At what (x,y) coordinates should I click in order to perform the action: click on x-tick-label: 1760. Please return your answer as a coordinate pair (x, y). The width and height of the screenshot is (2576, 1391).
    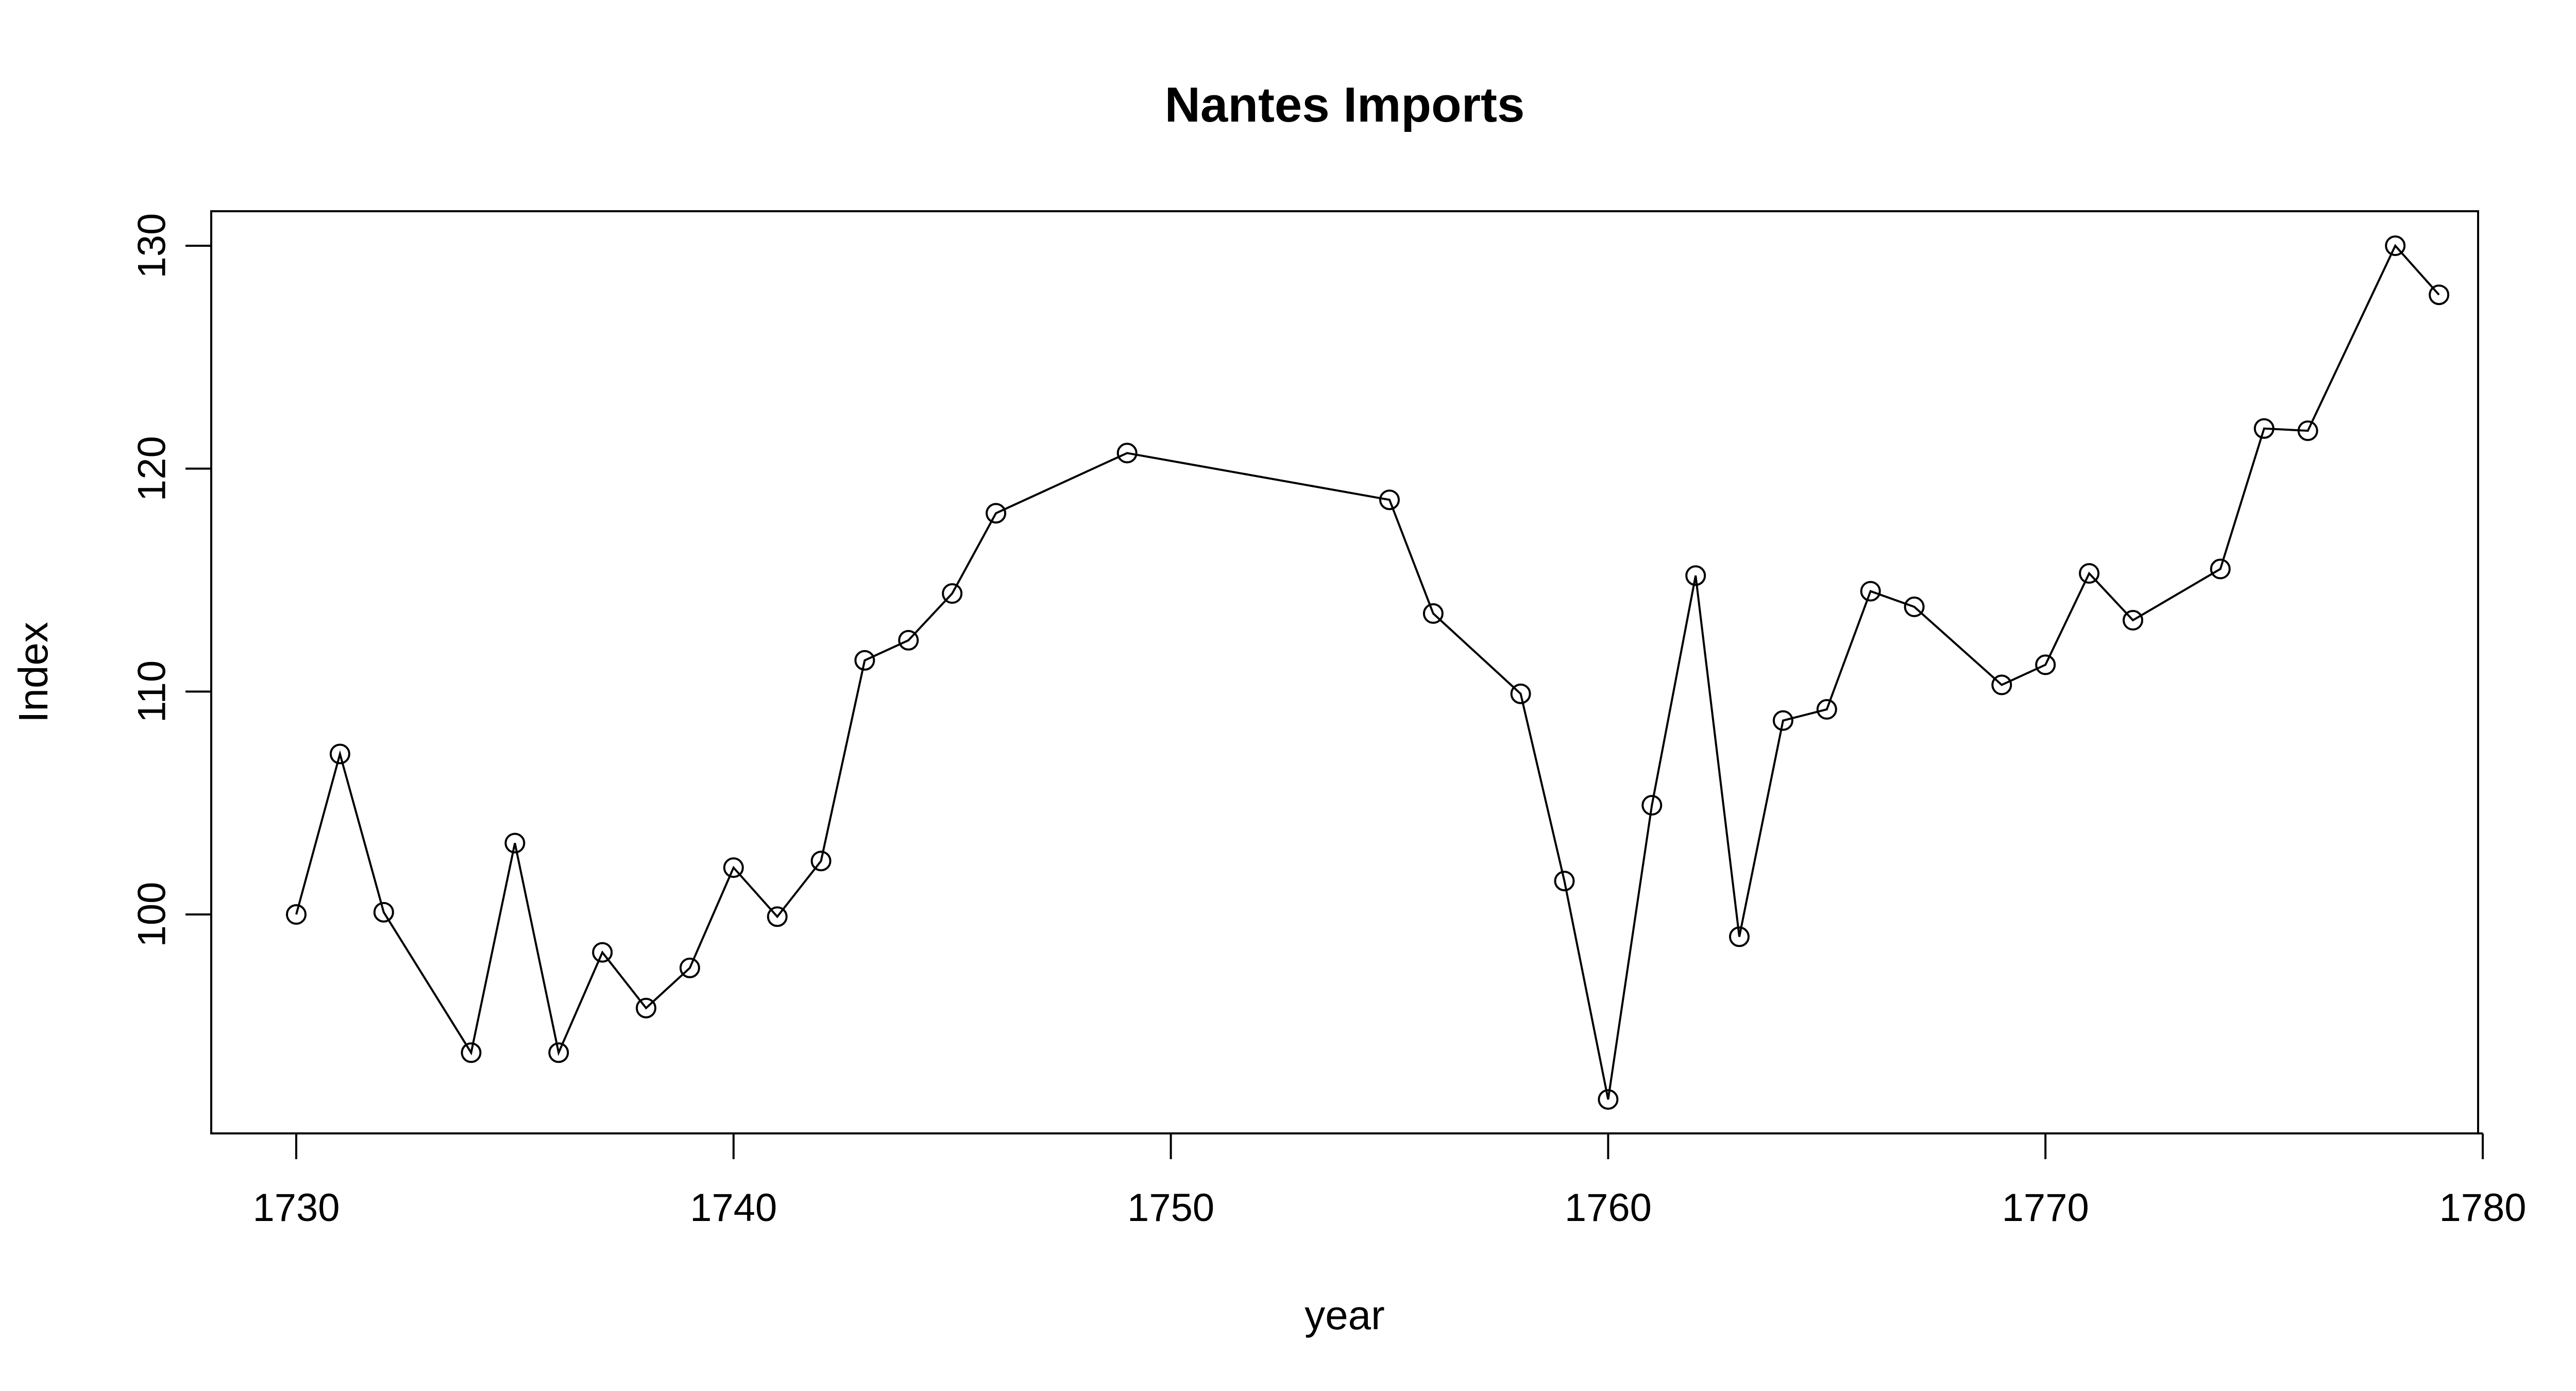
    Looking at the image, I should click on (1608, 1208).